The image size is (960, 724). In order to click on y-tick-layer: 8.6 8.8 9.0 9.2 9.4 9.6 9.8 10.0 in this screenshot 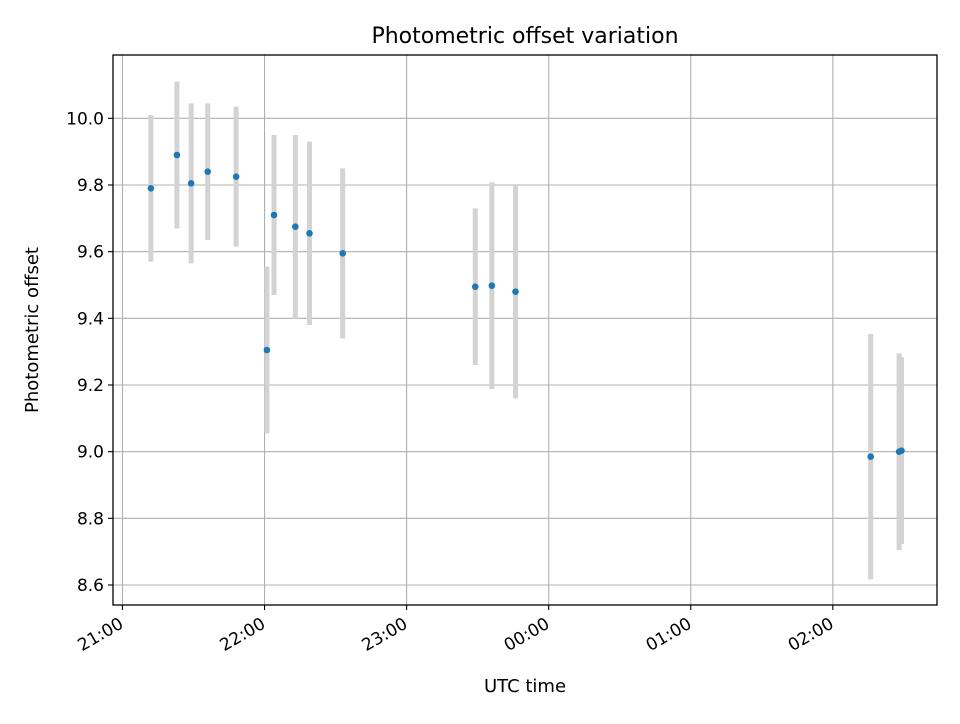, I will do `click(89, 352)`.